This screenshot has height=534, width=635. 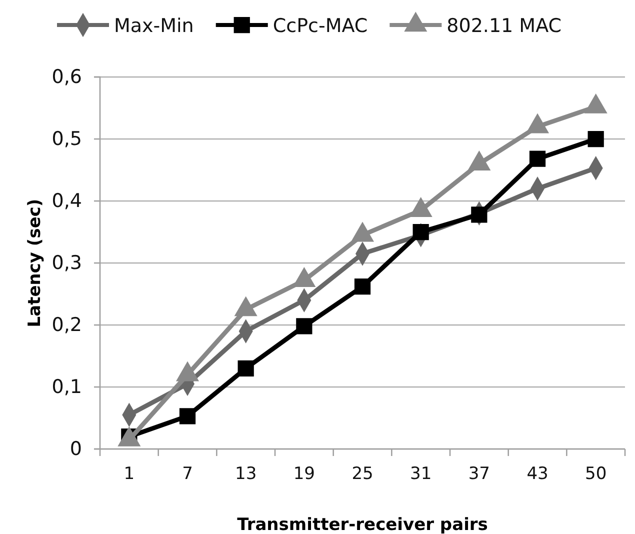 What do you see at coordinates (421, 474) in the screenshot?
I see `x-tick-label: 31` at bounding box center [421, 474].